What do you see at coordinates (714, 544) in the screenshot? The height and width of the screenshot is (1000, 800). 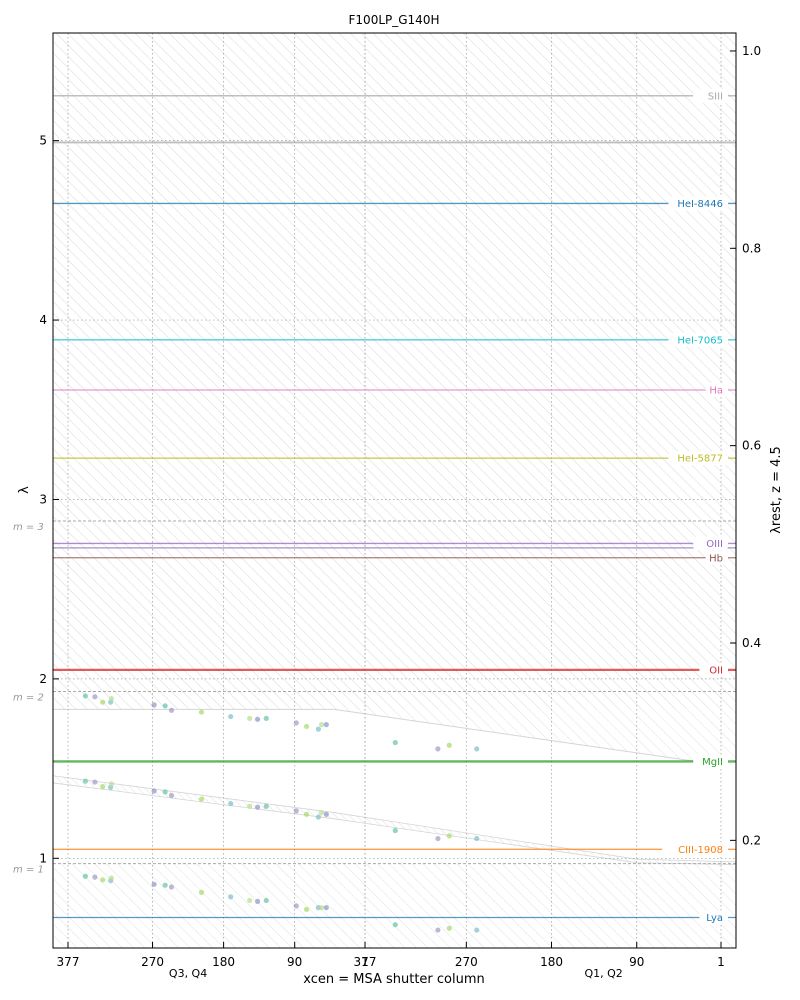 I see `line-label: OIII` at bounding box center [714, 544].